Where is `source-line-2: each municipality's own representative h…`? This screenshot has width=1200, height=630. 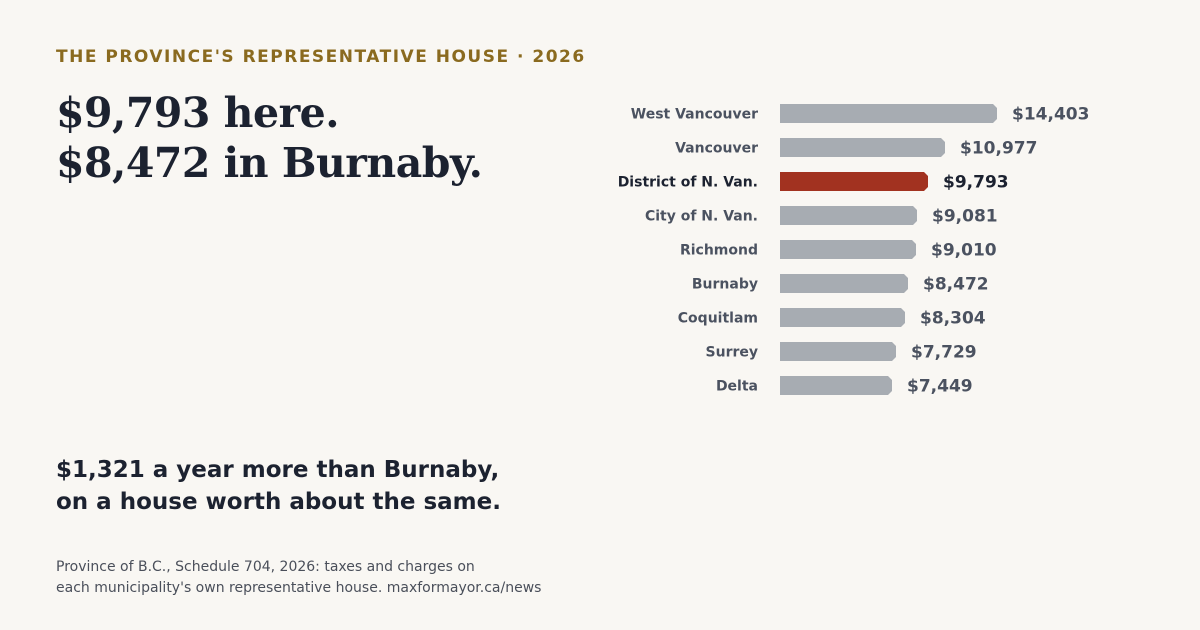 source-line-2: each municipality's own representative h… is located at coordinates (299, 588).